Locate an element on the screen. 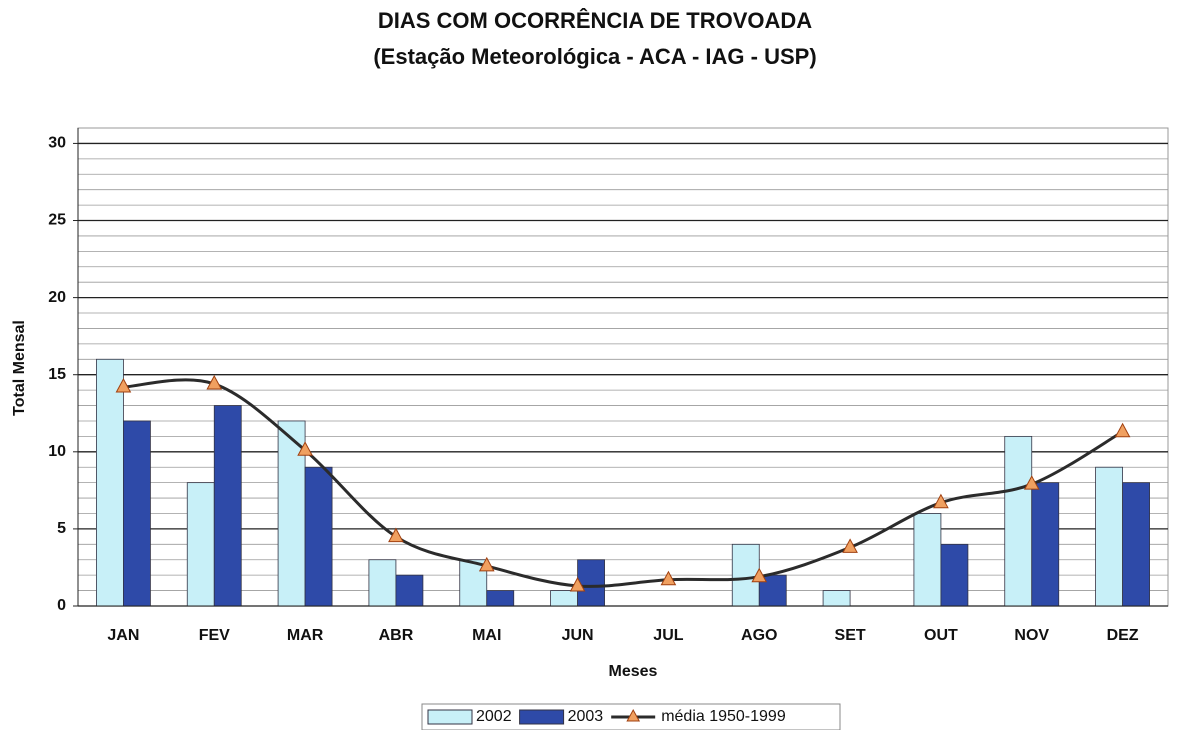  y-tick-label: 5 is located at coordinates (61, 528).